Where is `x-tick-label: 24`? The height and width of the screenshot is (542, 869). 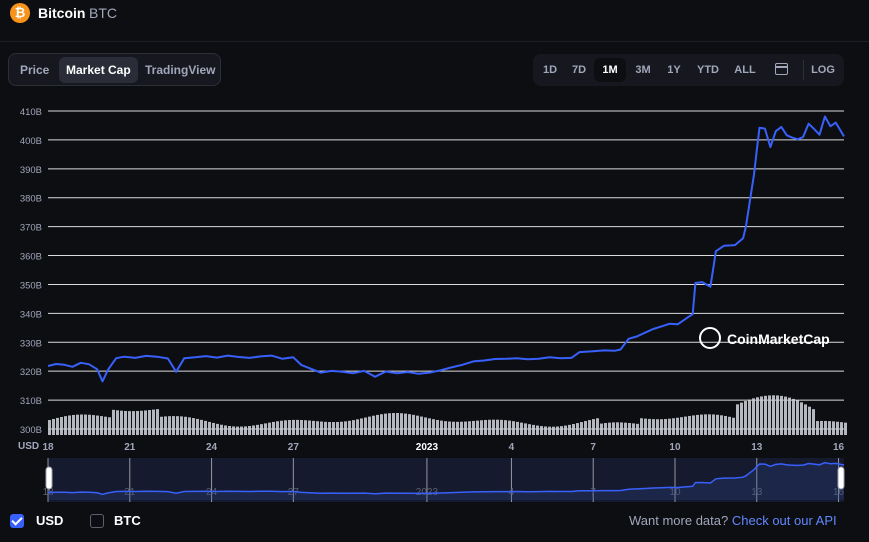 x-tick-label: 24 is located at coordinates (212, 447).